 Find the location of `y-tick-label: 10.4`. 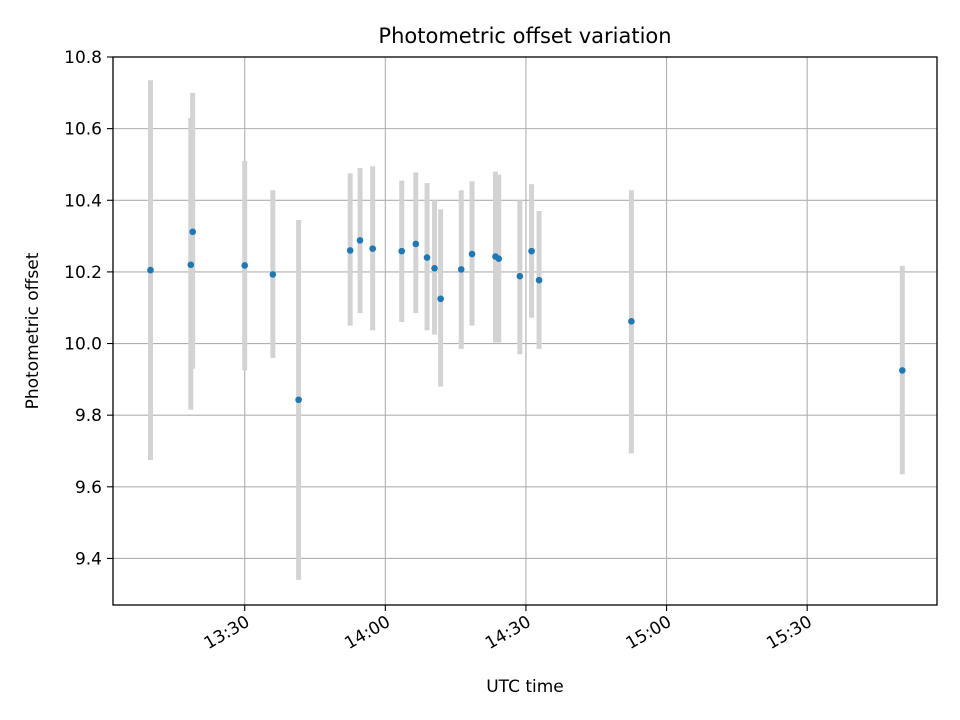

y-tick-label: 10.4 is located at coordinates (83, 201).